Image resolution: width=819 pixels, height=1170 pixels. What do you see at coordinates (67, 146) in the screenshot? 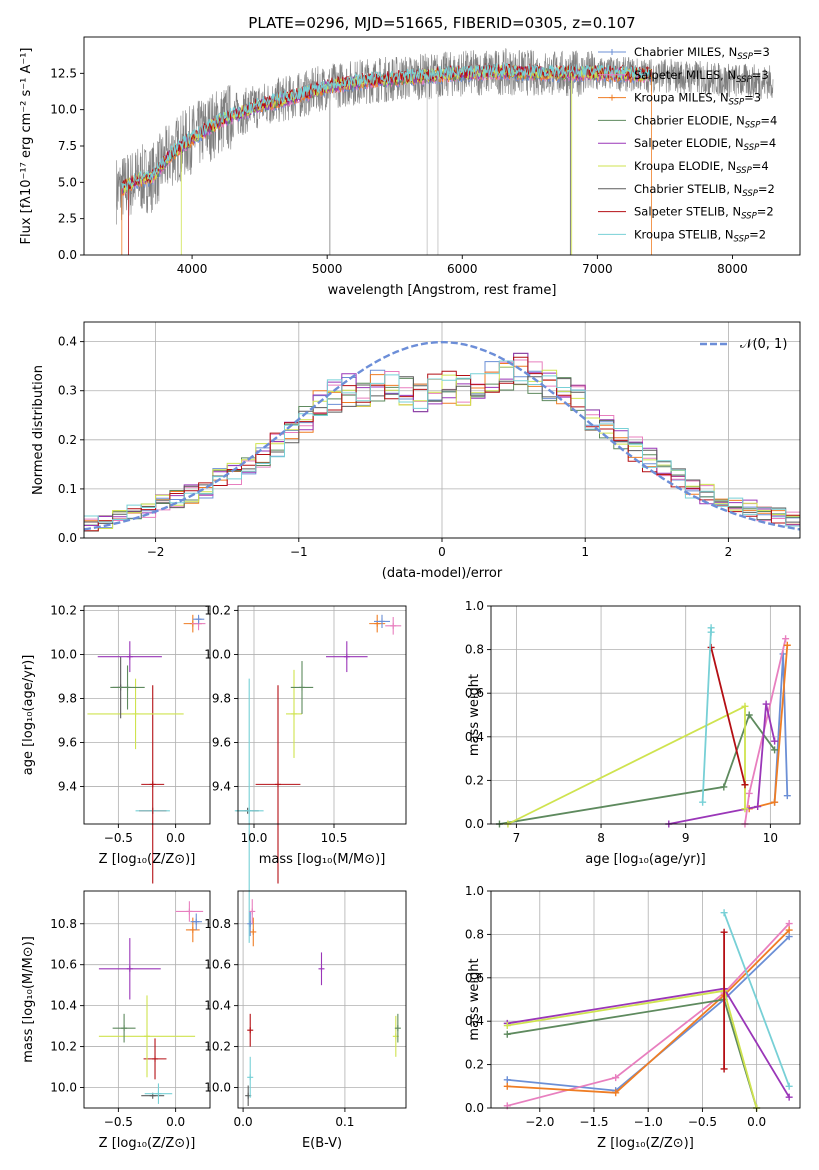
I see `y-tick-label: 7.5` at bounding box center [67, 146].